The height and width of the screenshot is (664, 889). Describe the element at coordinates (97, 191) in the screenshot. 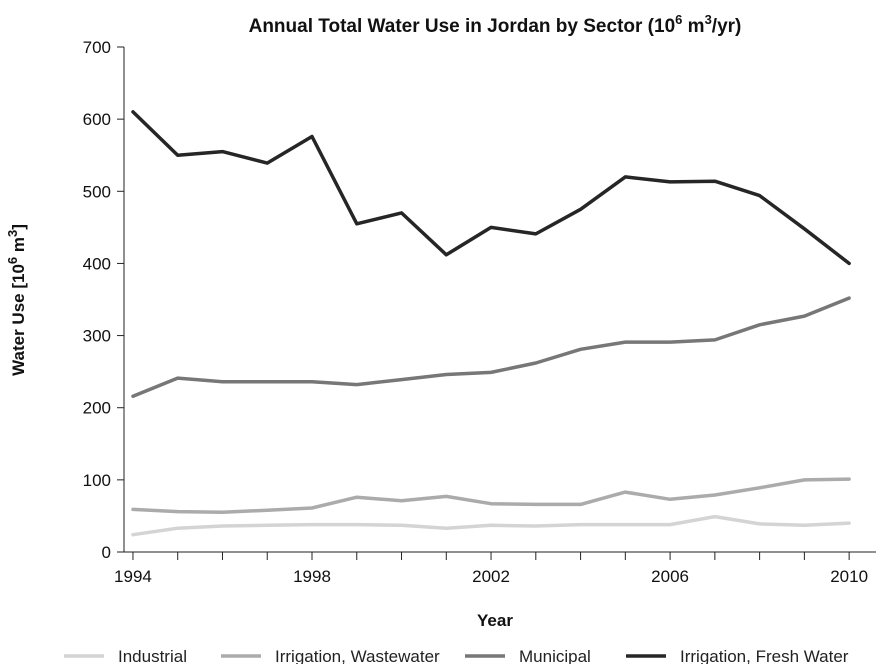

I see `y-tick-label: 500` at that location.